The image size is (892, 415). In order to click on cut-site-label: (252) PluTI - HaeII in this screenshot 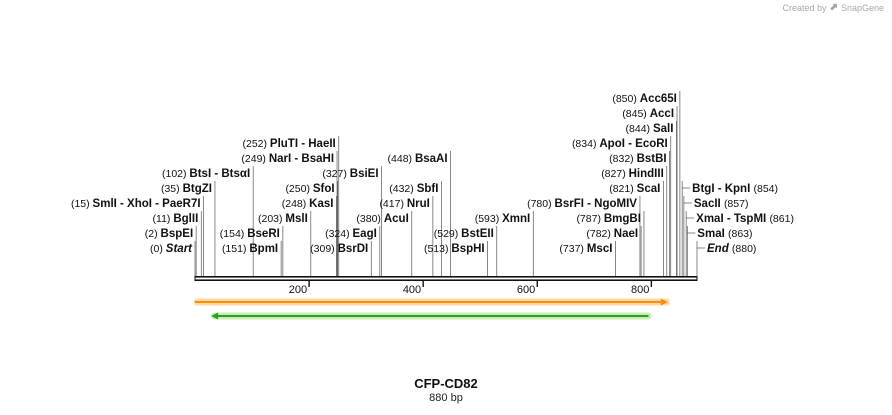, I will do `click(288, 144)`.